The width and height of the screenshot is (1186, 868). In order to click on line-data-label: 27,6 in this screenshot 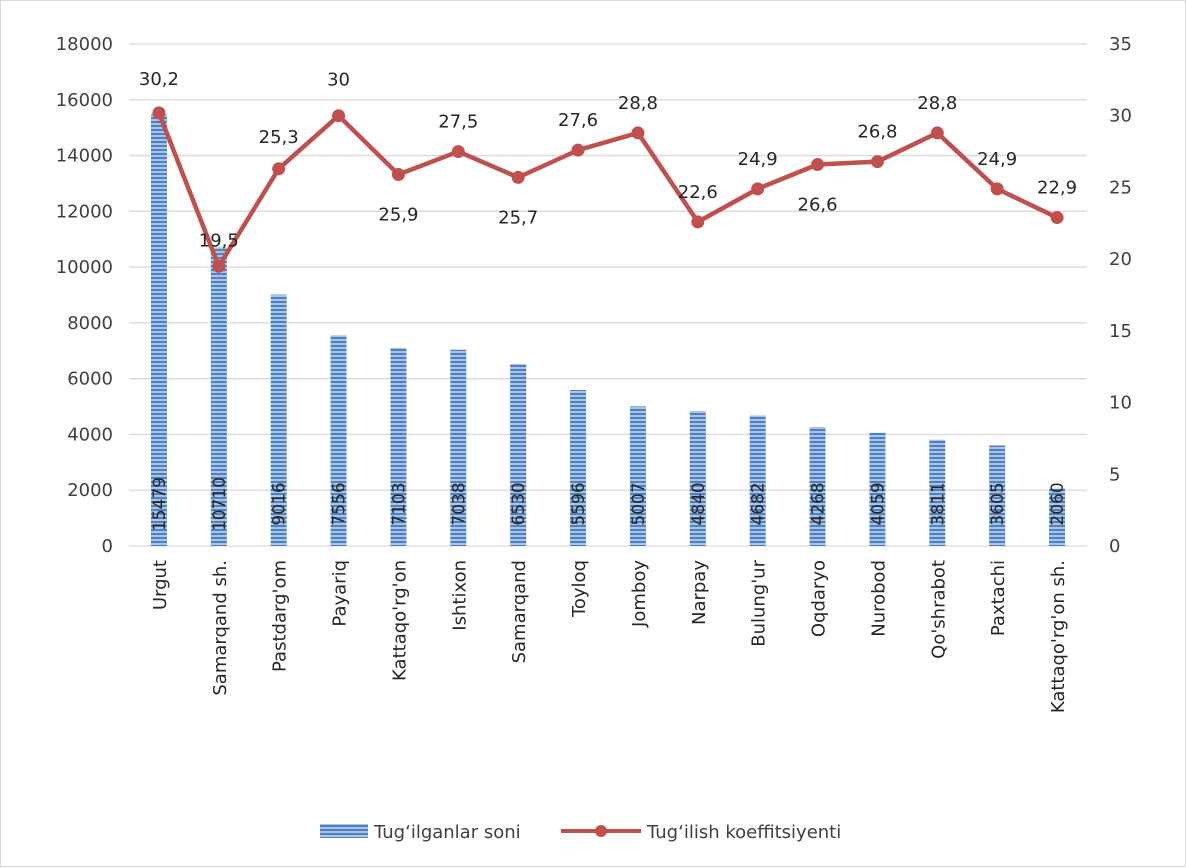, I will do `click(578, 120)`.